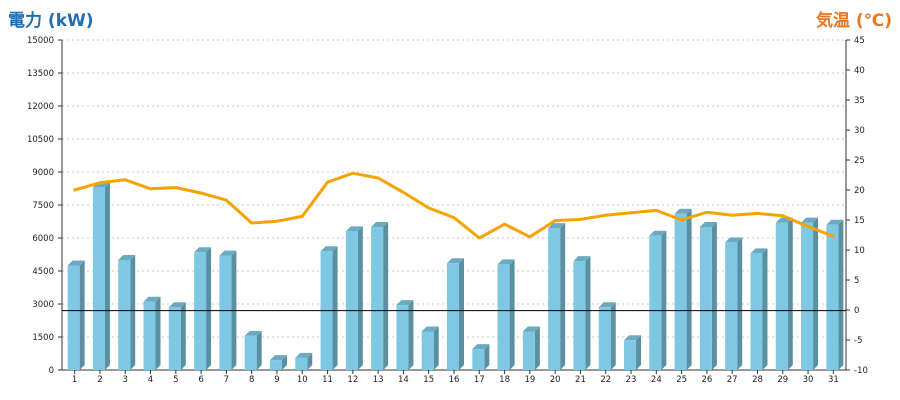 Image resolution: width=900 pixels, height=400 pixels. I want to click on left-tick-label: 3000, so click(43, 305).